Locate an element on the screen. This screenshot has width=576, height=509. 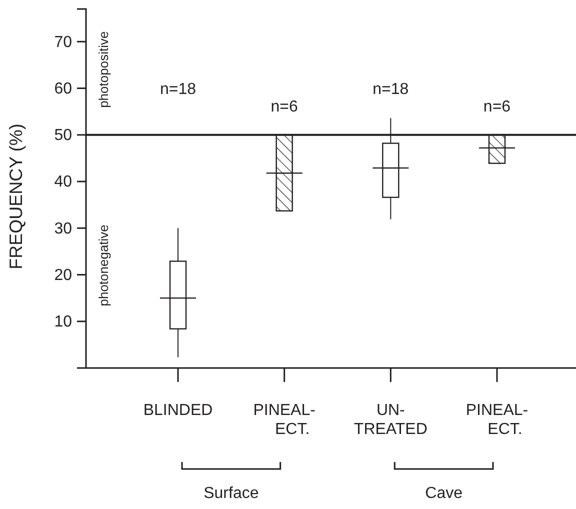
text: Surface is located at coordinates (231, 493).